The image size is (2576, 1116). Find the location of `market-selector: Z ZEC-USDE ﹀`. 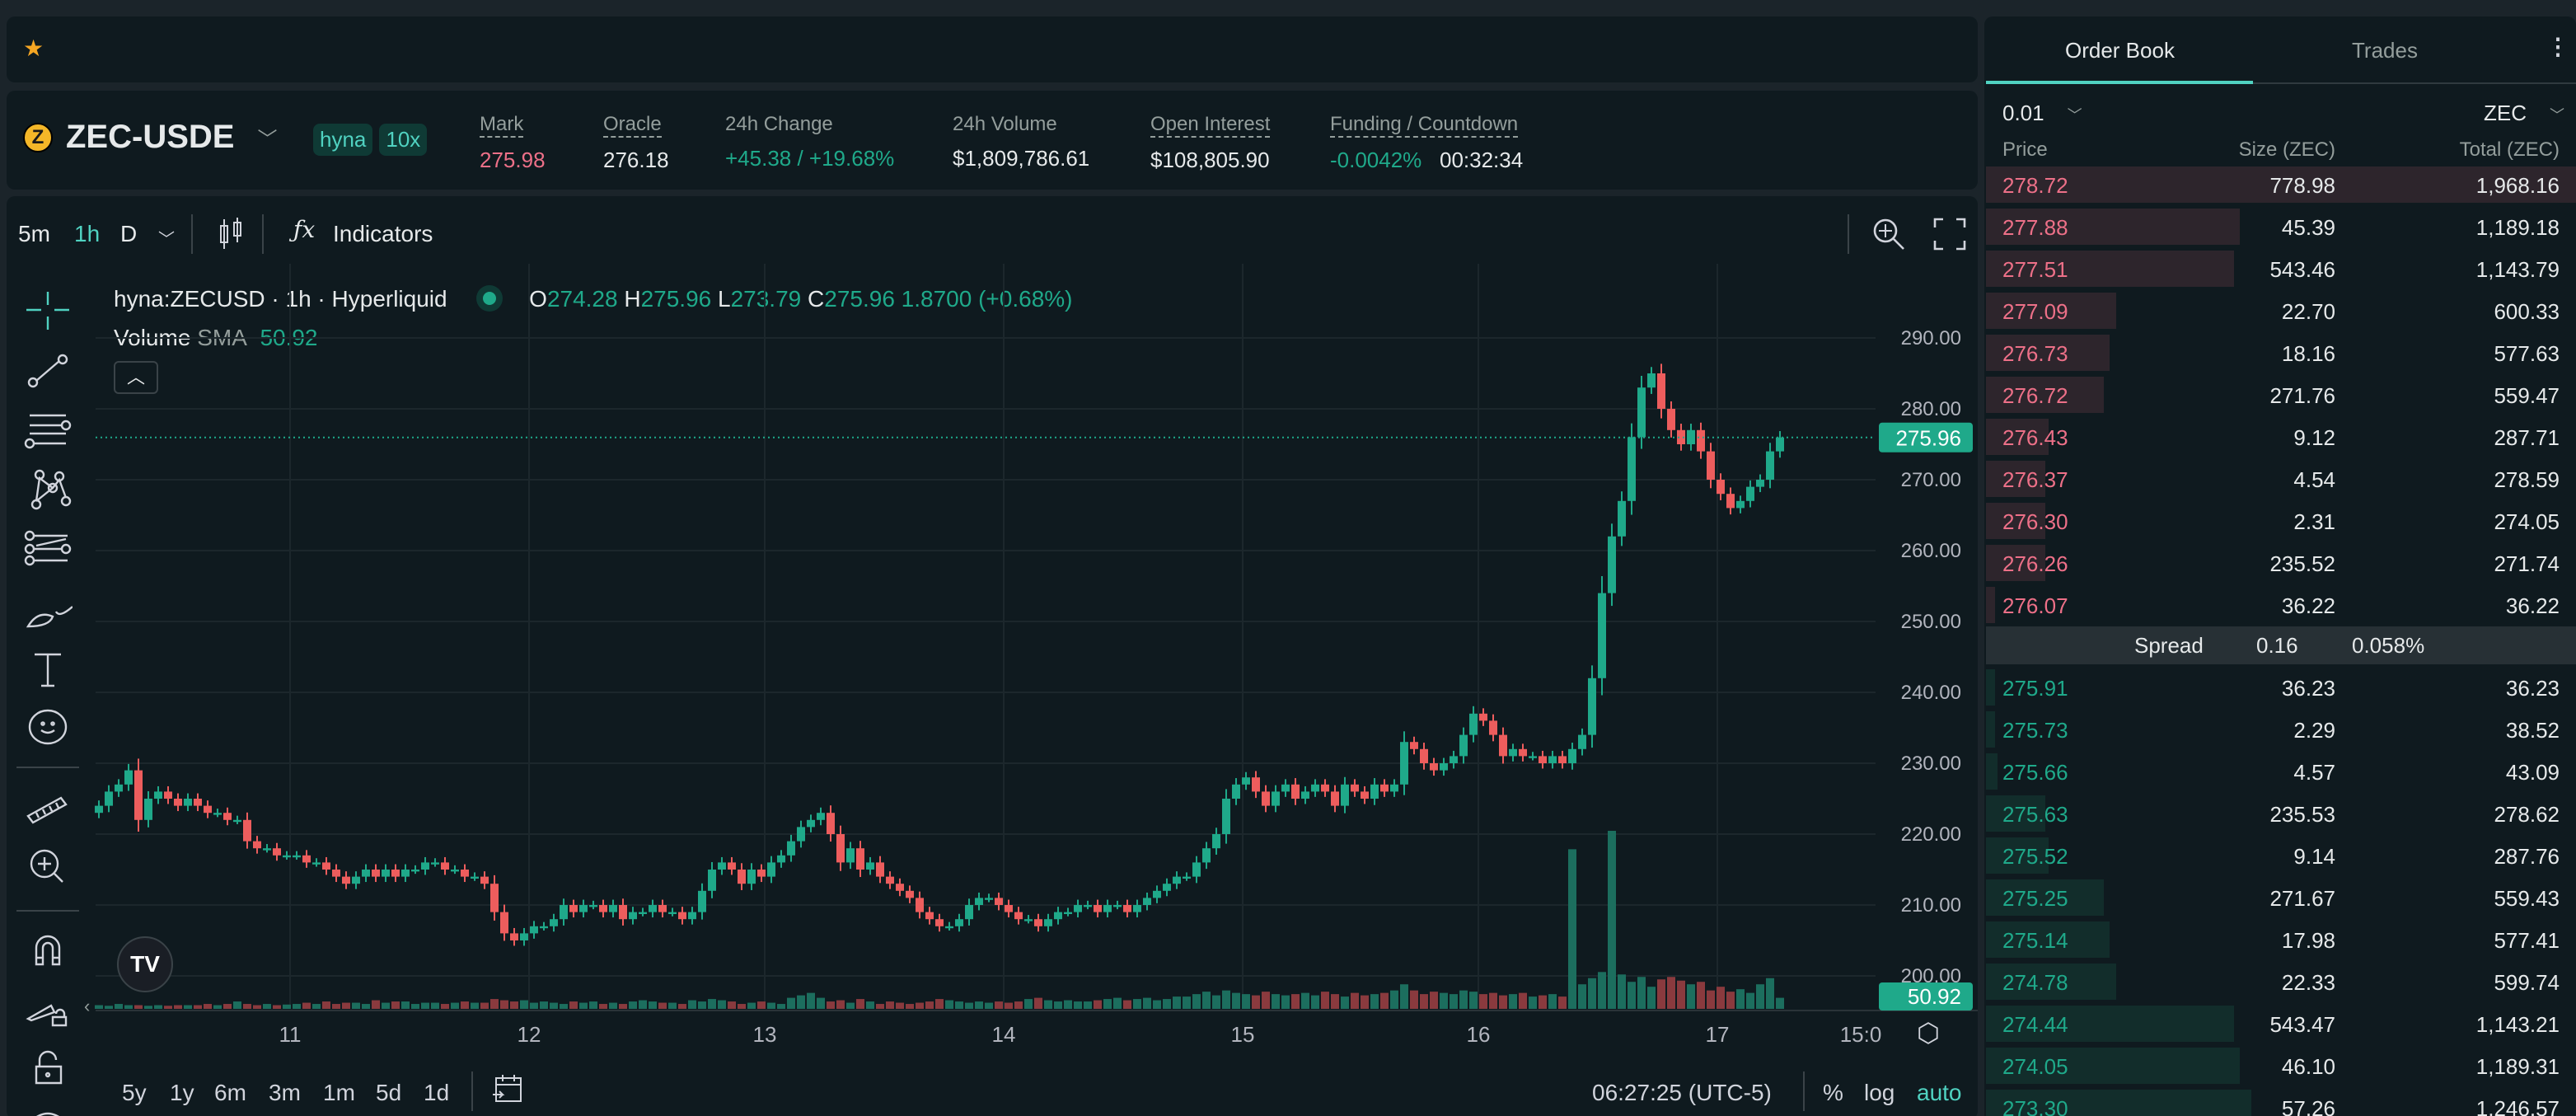

market-selector: Z ZEC-USDE ﹀ is located at coordinates (150, 137).